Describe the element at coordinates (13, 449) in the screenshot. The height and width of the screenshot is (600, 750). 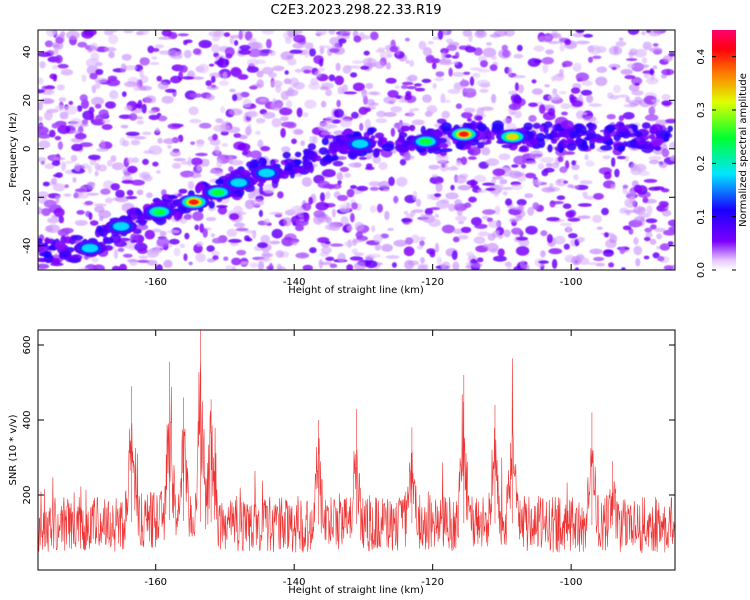
I see `snr-ylabel: SNR (10 * v/v)` at that location.